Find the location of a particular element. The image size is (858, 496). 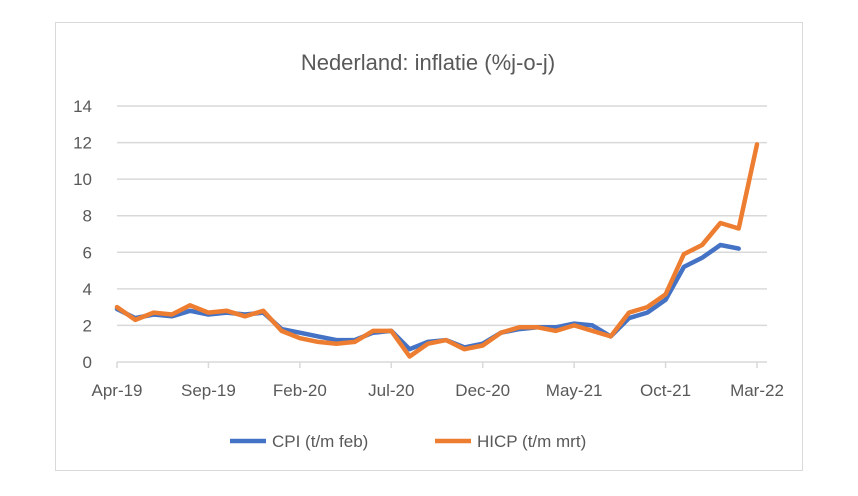

x-tick-label: Jul-20 is located at coordinates (391, 390).